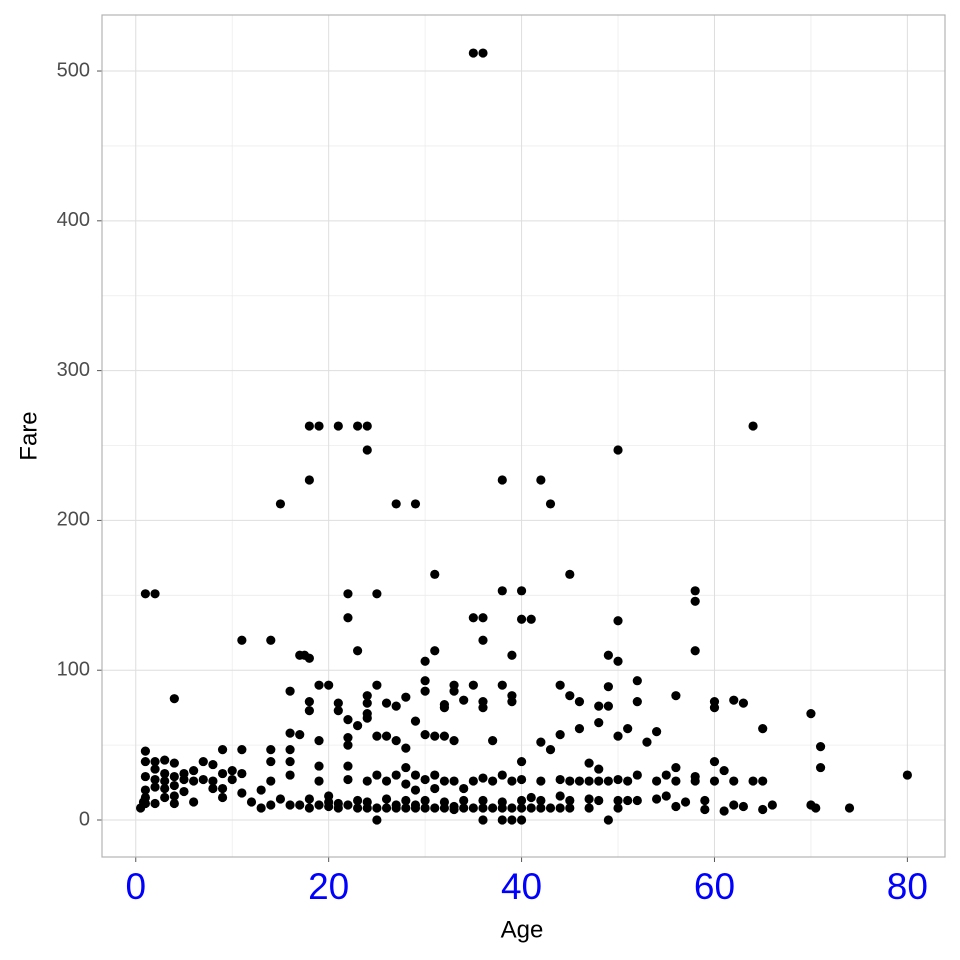  I want to click on x-tick-label: 60, so click(714, 886).